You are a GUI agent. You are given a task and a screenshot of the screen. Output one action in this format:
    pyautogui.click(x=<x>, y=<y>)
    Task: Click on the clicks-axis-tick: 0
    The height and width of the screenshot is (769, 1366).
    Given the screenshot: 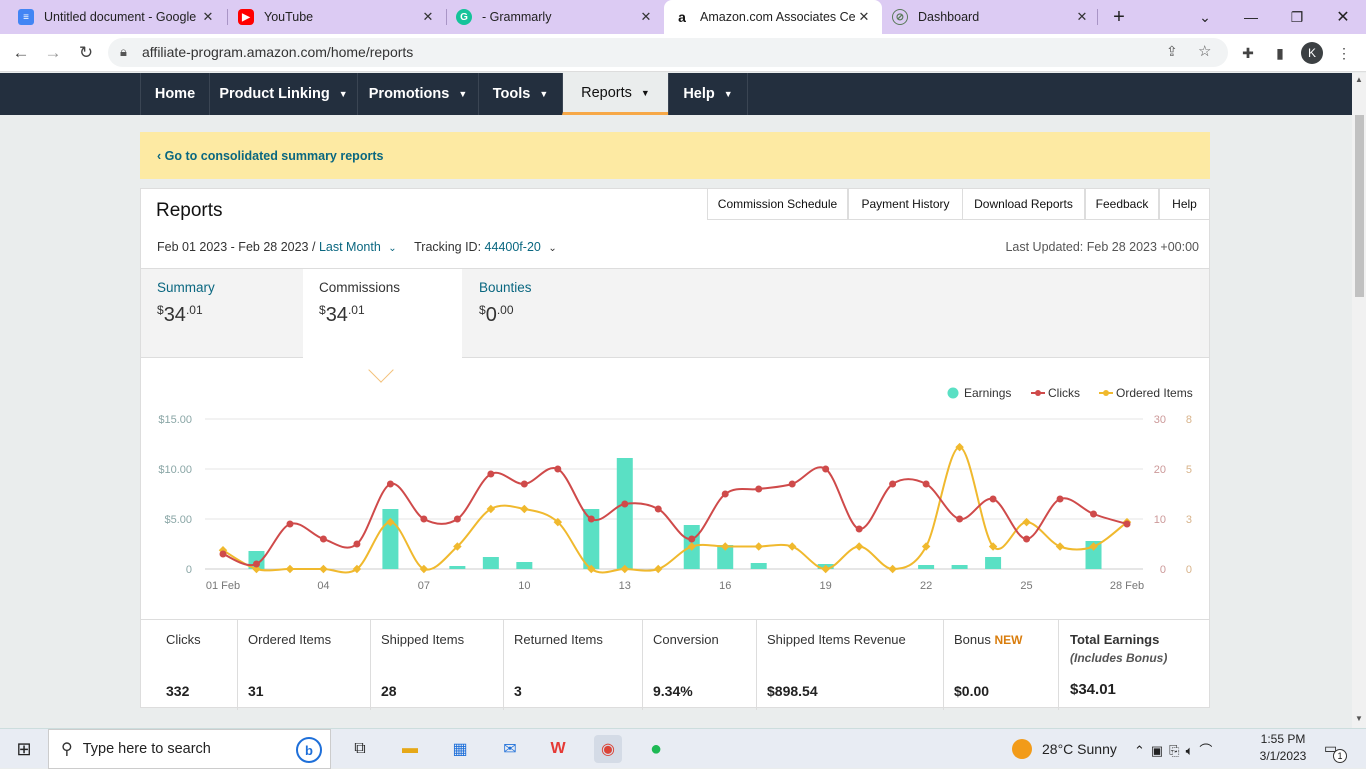 What is the action you would take?
    pyautogui.click(x=1163, y=570)
    